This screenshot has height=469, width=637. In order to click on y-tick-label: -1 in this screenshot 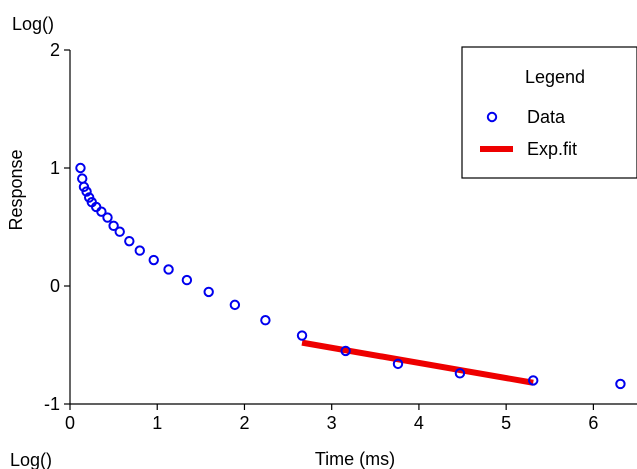, I will do `click(52, 404)`.